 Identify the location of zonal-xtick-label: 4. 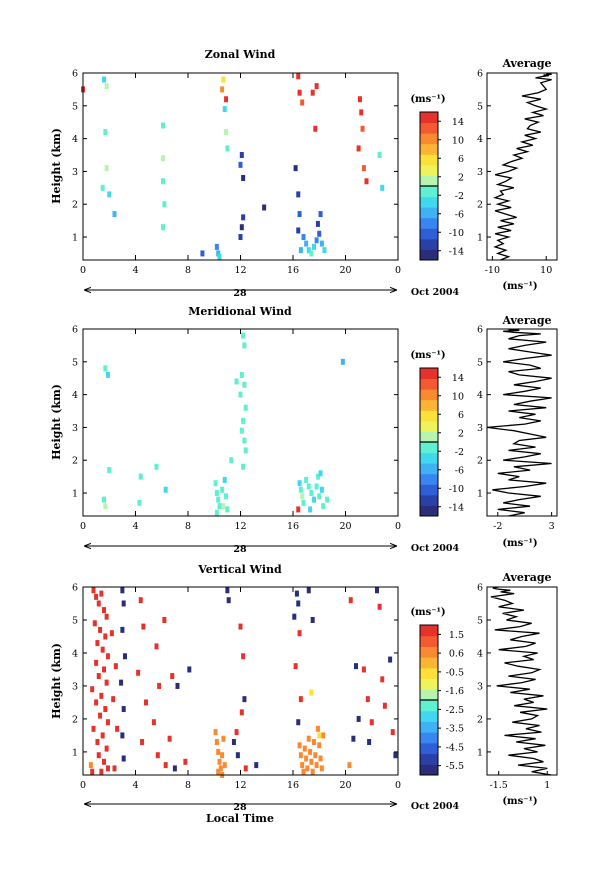
(135, 270).